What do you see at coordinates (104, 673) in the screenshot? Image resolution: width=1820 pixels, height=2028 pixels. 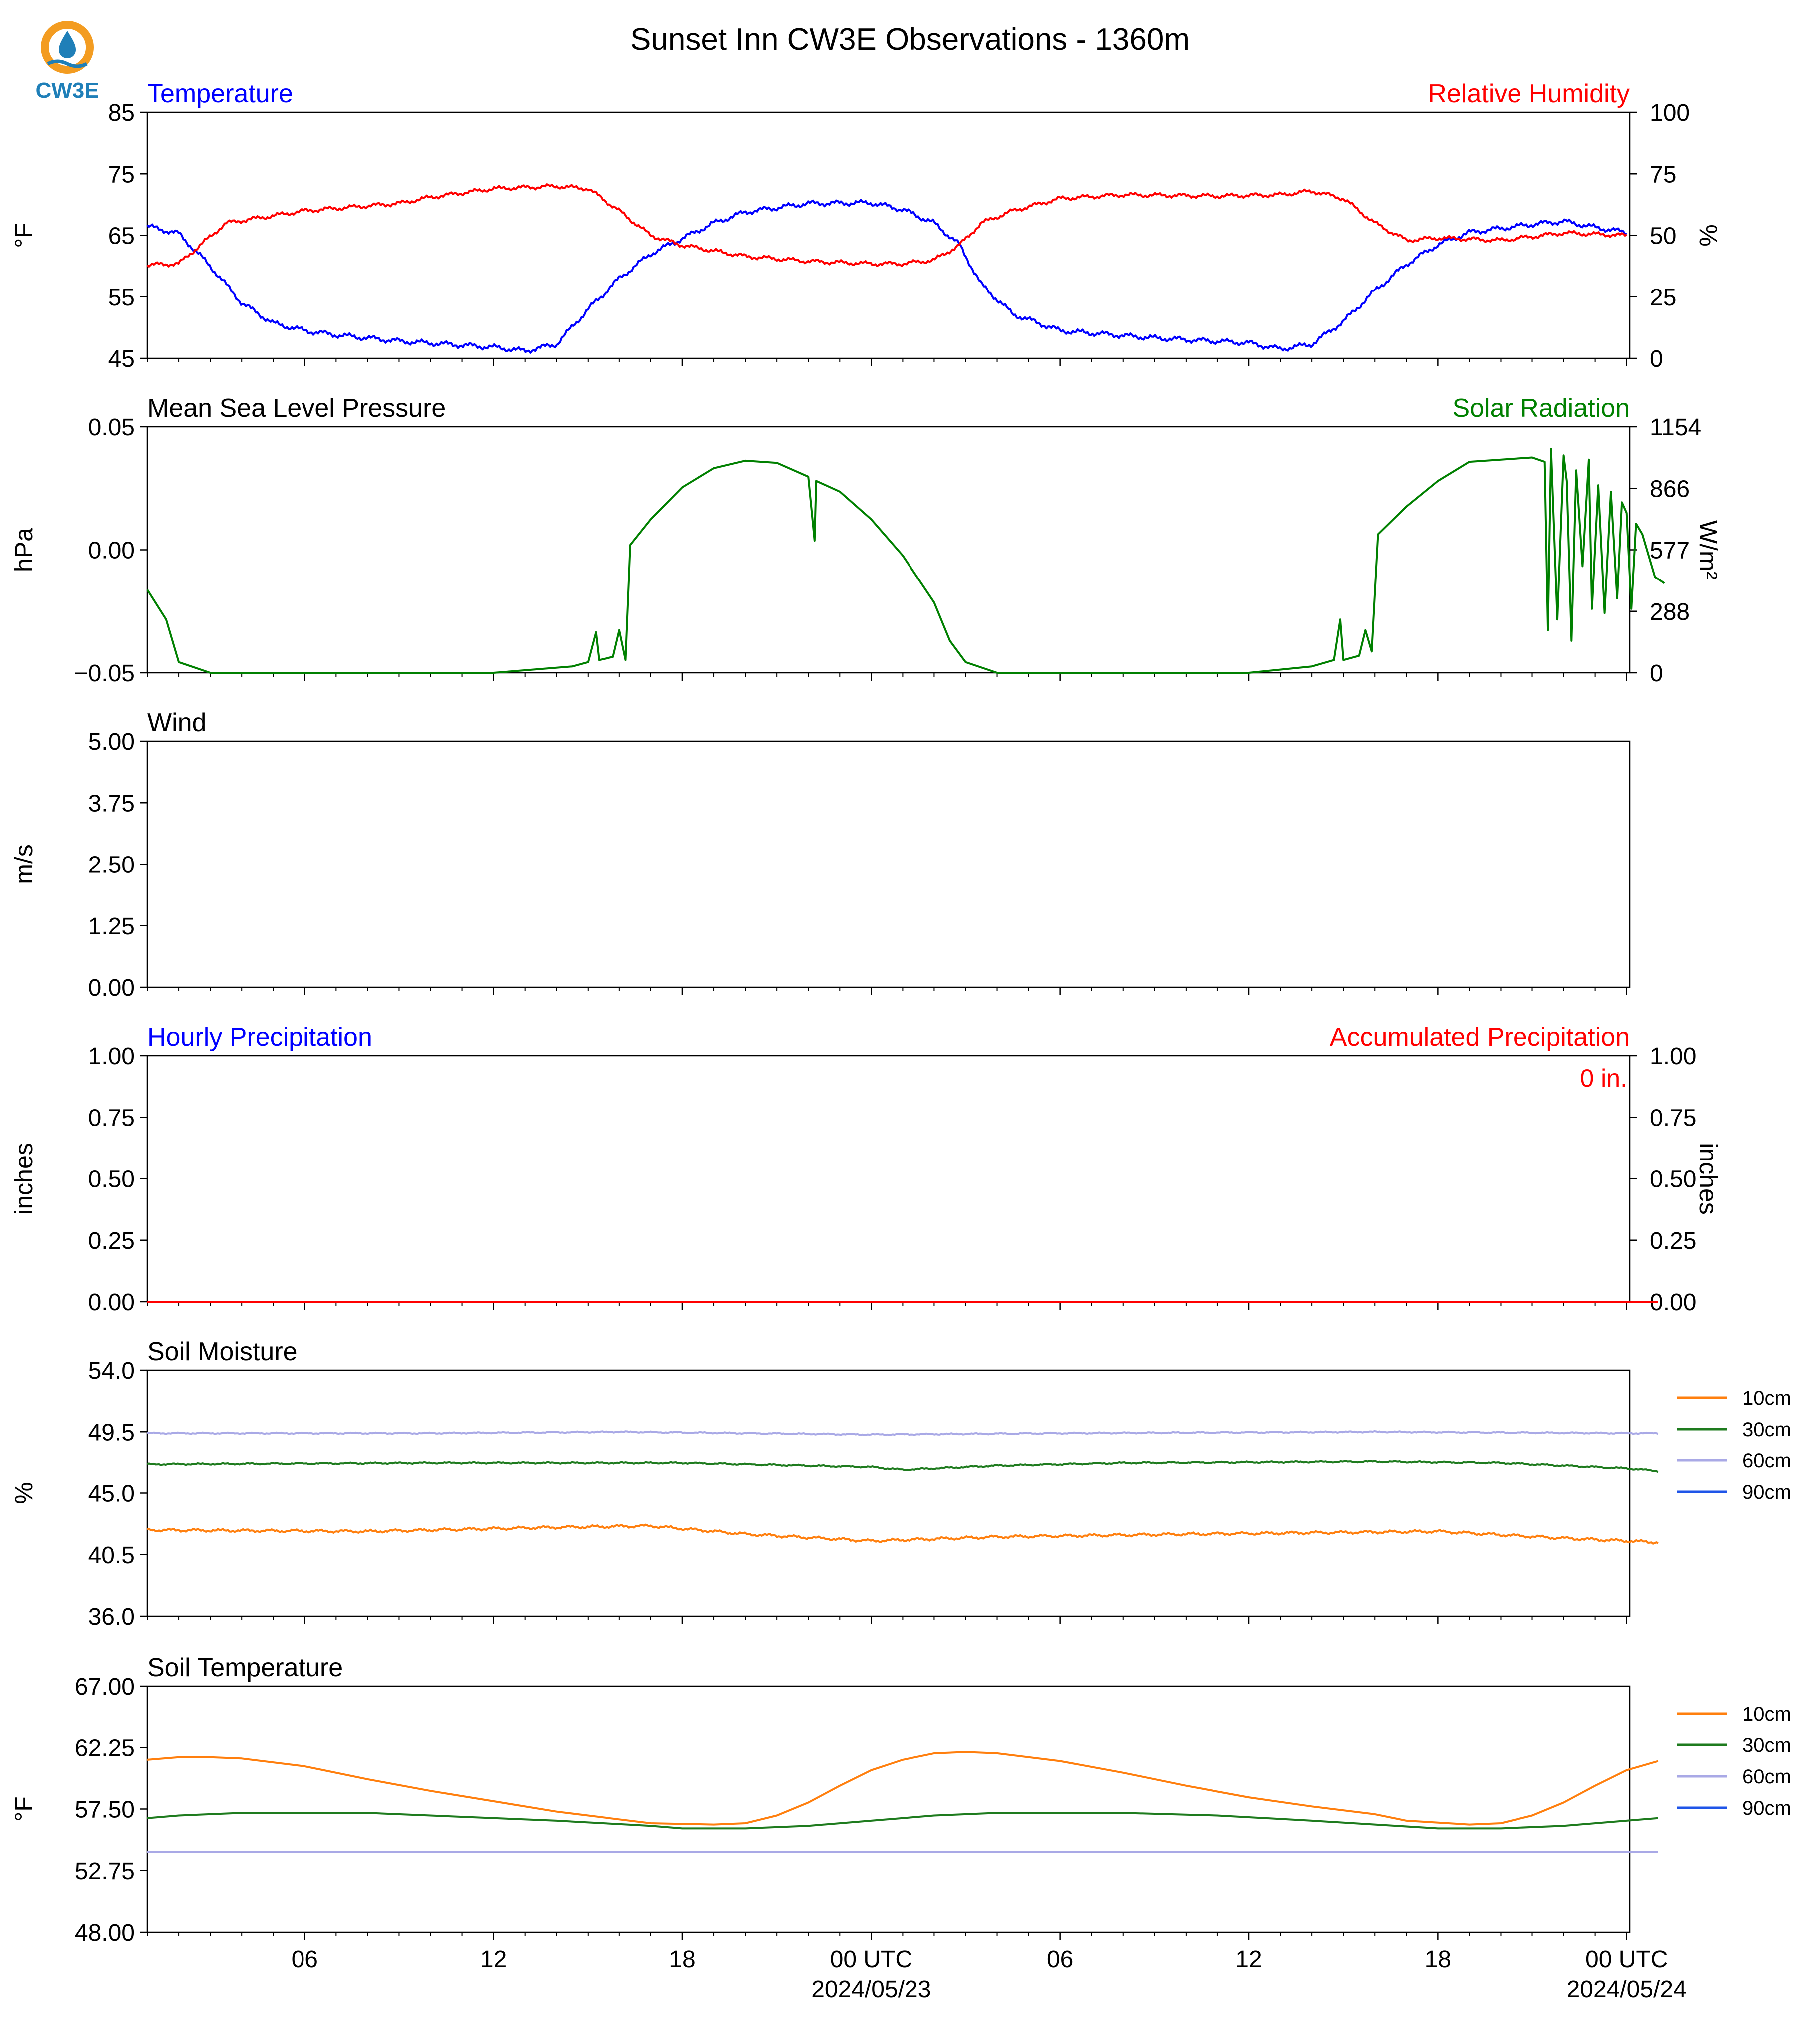 I see `y-tick-label: −0.05` at bounding box center [104, 673].